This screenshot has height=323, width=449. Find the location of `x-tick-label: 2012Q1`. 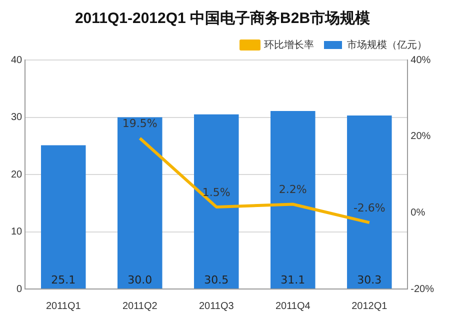

x-tick-label: 2012Q1 is located at coordinates (370, 306).